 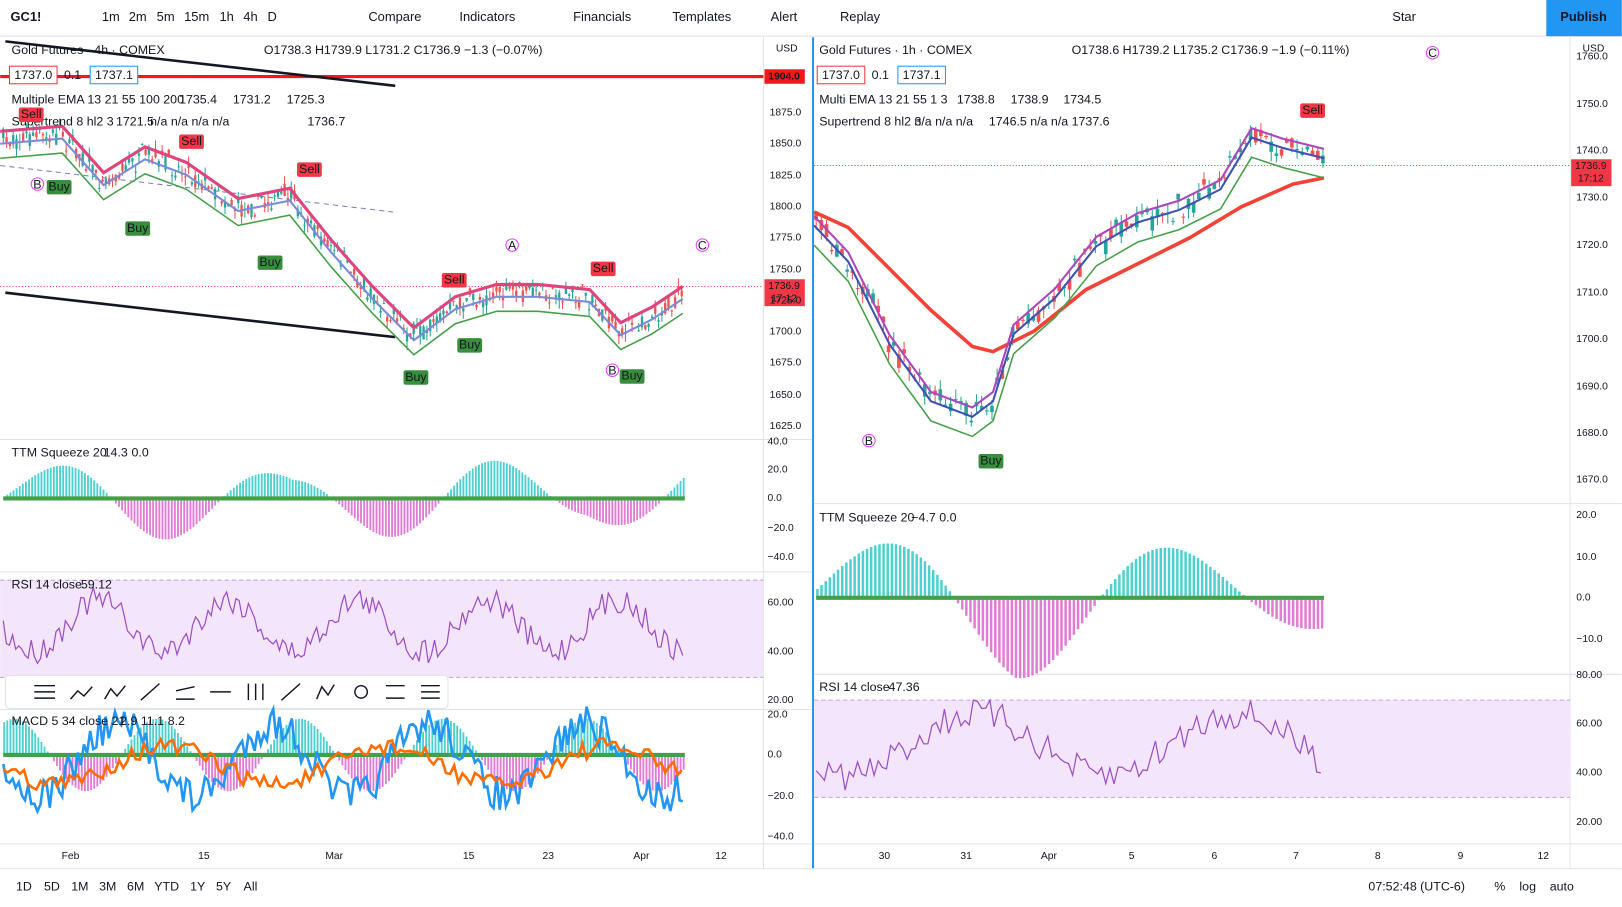 I want to click on indicator-value: −4.7, so click(x=923, y=517).